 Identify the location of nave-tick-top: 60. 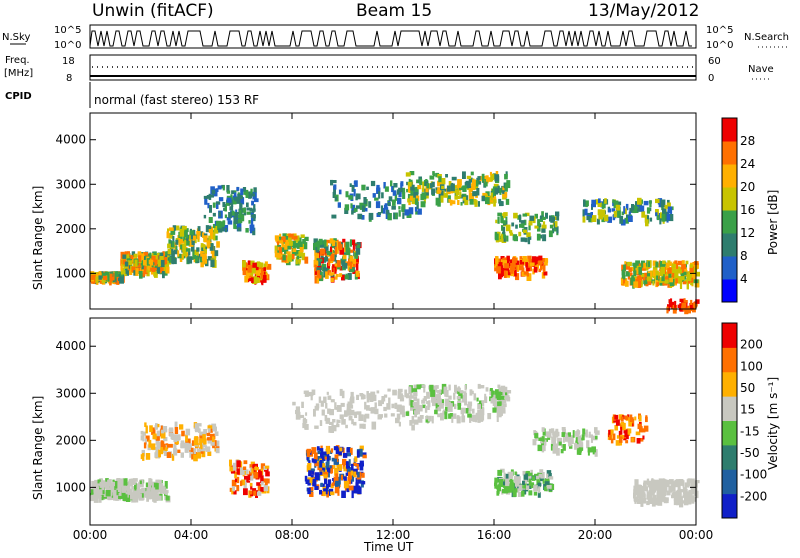
(714, 61).